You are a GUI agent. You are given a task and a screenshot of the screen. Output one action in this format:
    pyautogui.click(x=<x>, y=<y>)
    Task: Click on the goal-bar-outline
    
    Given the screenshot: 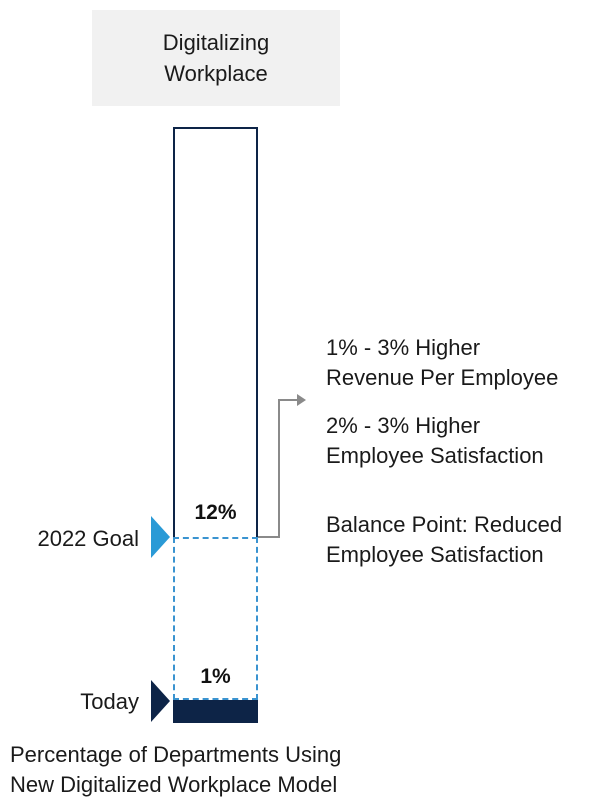 What is the action you would take?
    pyautogui.click(x=215, y=332)
    